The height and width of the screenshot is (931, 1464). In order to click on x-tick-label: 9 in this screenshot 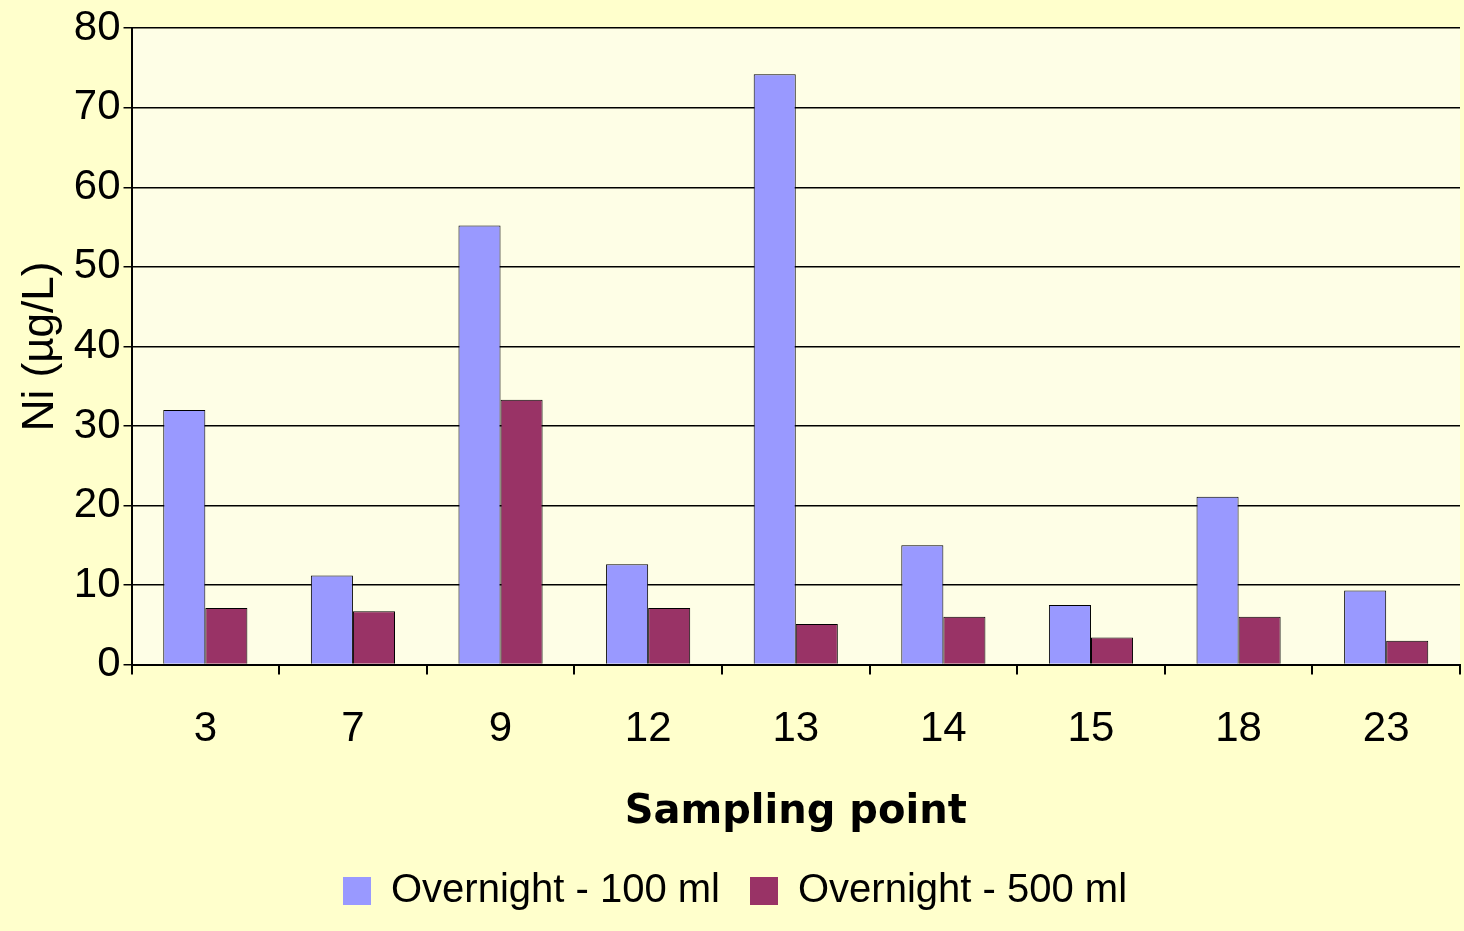, I will do `click(500, 727)`.